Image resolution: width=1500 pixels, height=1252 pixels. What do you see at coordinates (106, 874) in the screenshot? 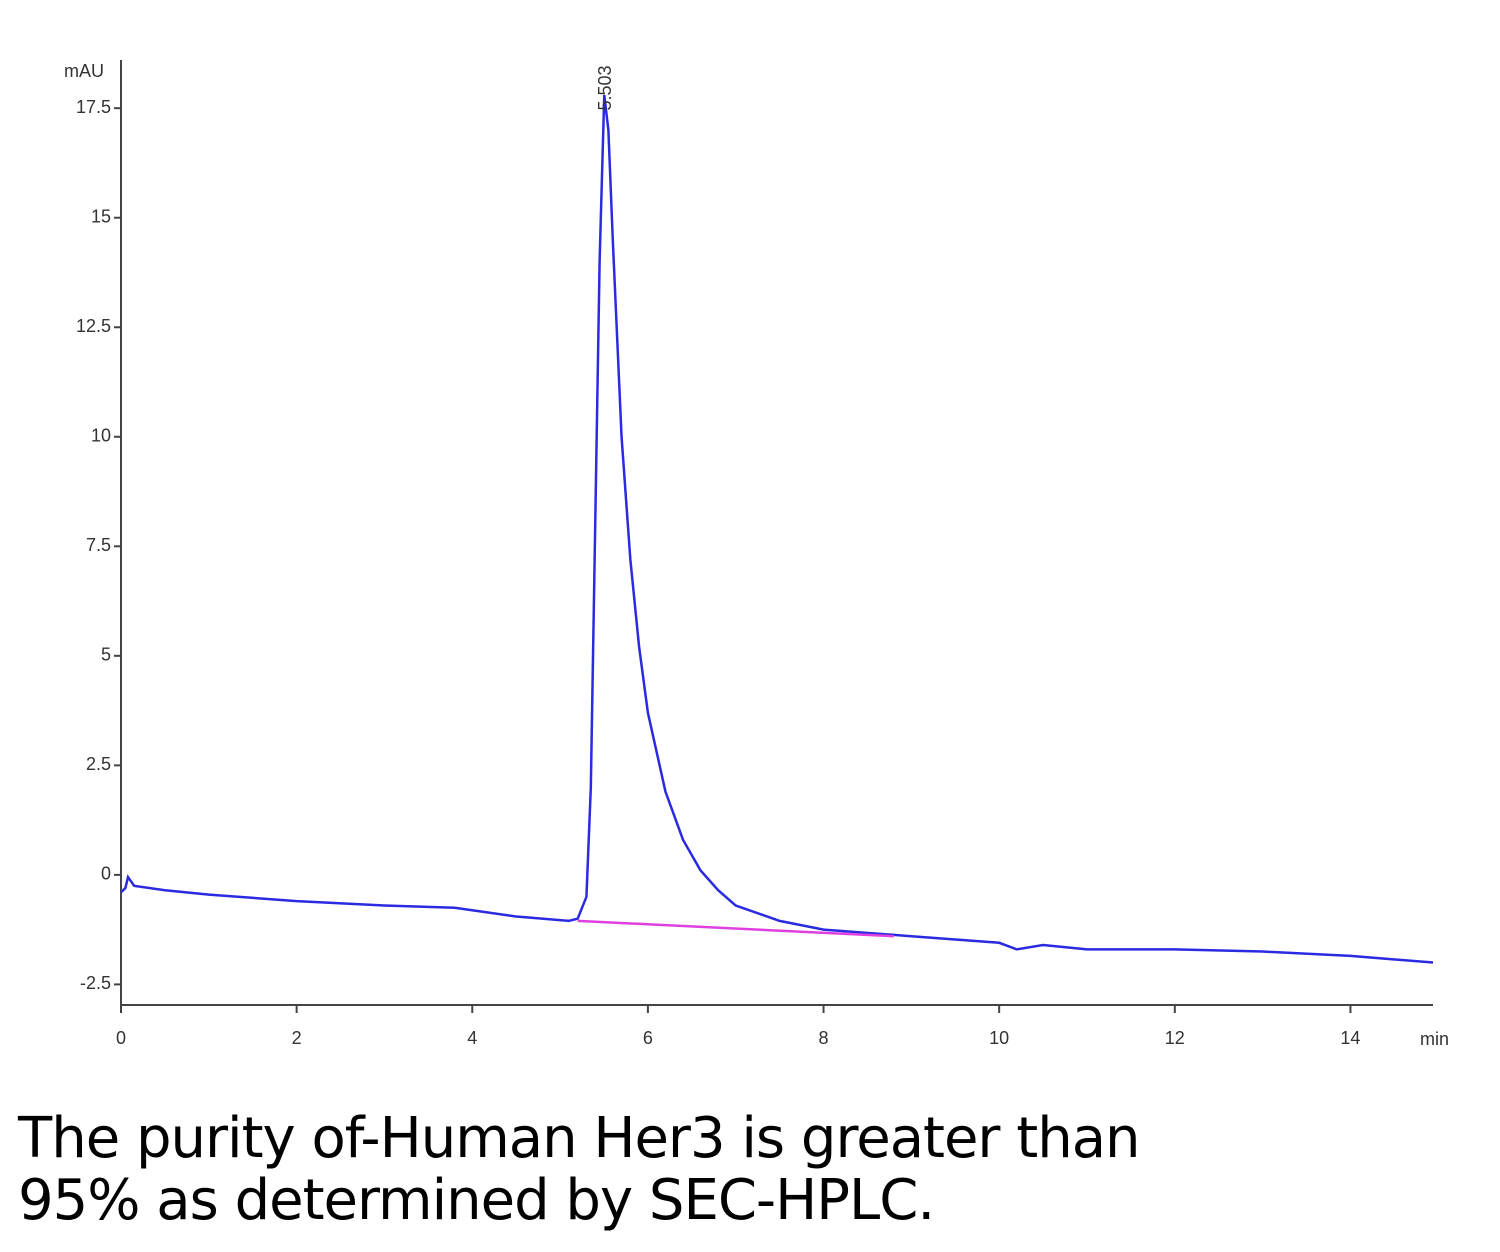
I see `y-tick-label: 0` at bounding box center [106, 874].